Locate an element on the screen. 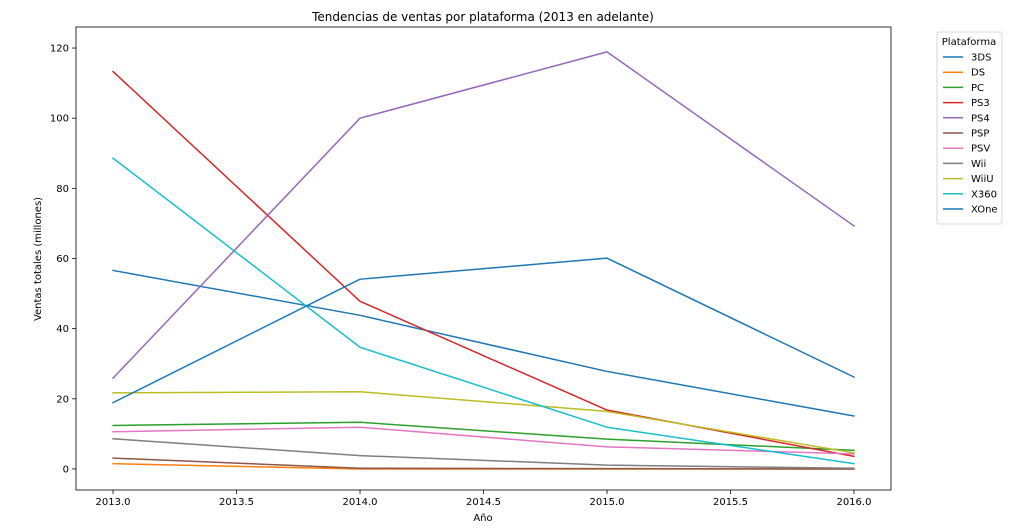 The width and height of the screenshot is (1010, 530). legend-label-x360: X360 is located at coordinates (984, 194).